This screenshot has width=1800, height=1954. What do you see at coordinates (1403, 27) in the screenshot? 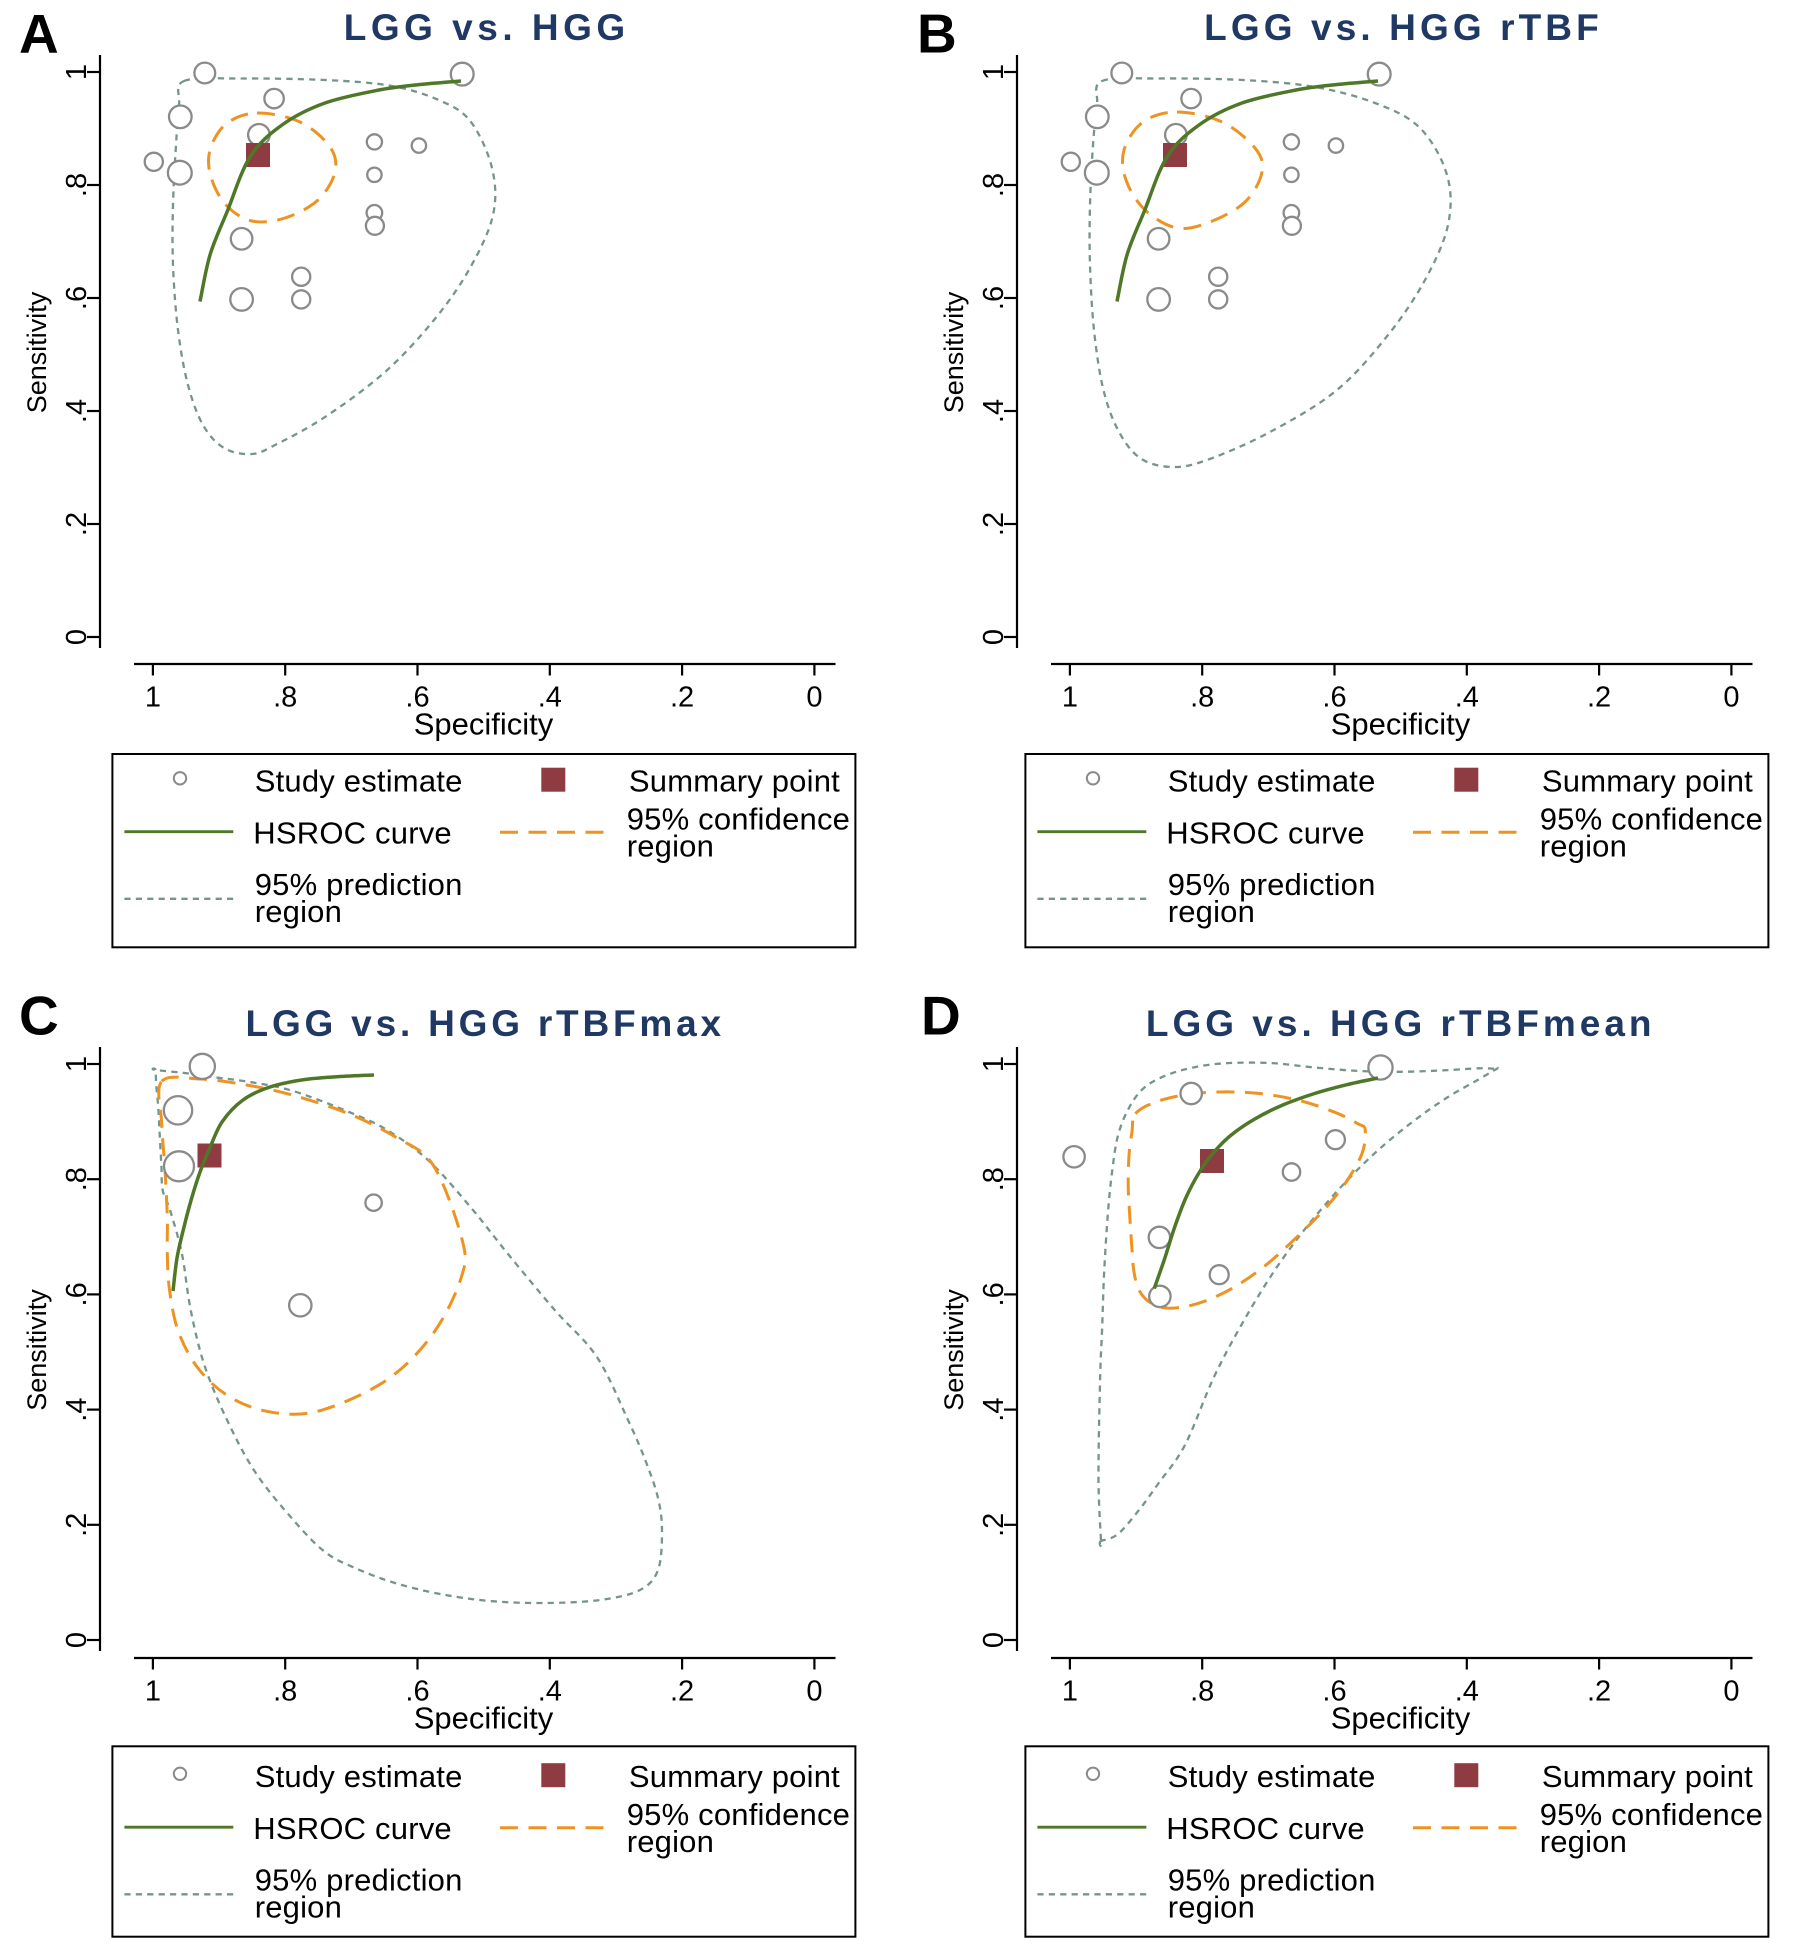
I see `svg-text: LGG vs. HGG rTBF` at bounding box center [1403, 27].